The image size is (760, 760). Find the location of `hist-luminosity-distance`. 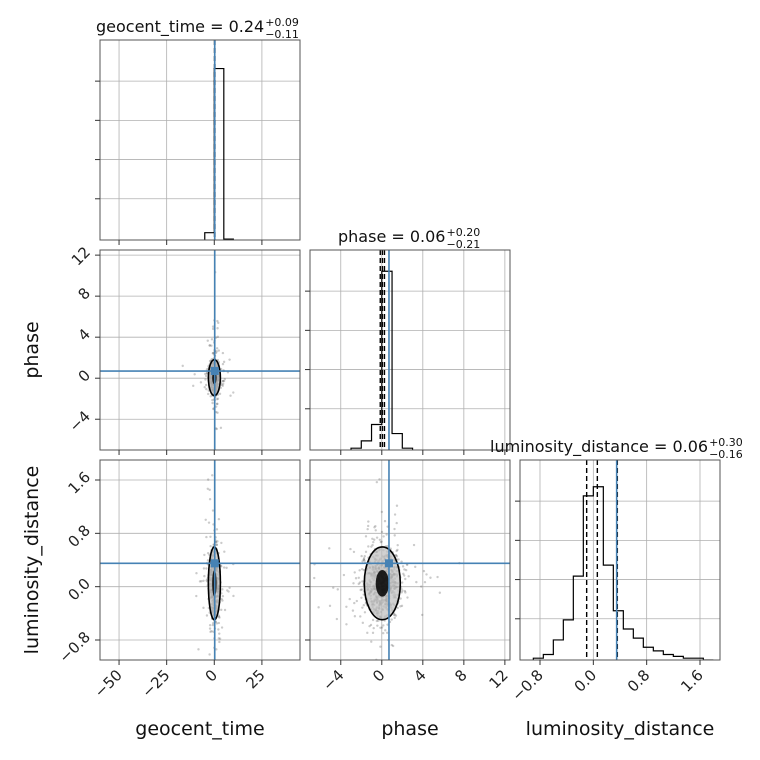

hist-luminosity-distance is located at coordinates (623, 560).